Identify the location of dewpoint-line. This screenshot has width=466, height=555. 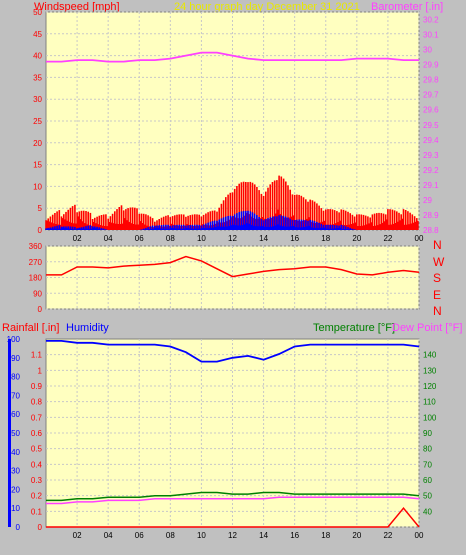
(233, 500).